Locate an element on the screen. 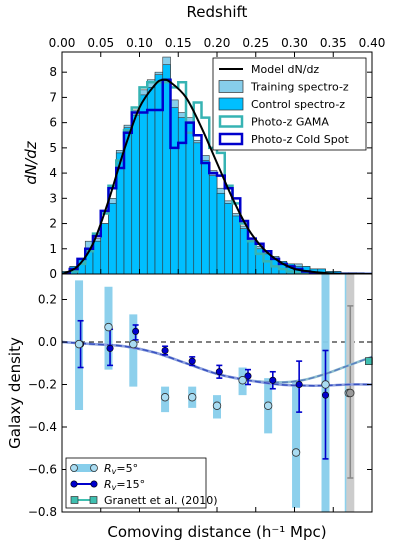 Image resolution: width=409 pixels, height=545 pixels. granett-point is located at coordinates (369, 361).